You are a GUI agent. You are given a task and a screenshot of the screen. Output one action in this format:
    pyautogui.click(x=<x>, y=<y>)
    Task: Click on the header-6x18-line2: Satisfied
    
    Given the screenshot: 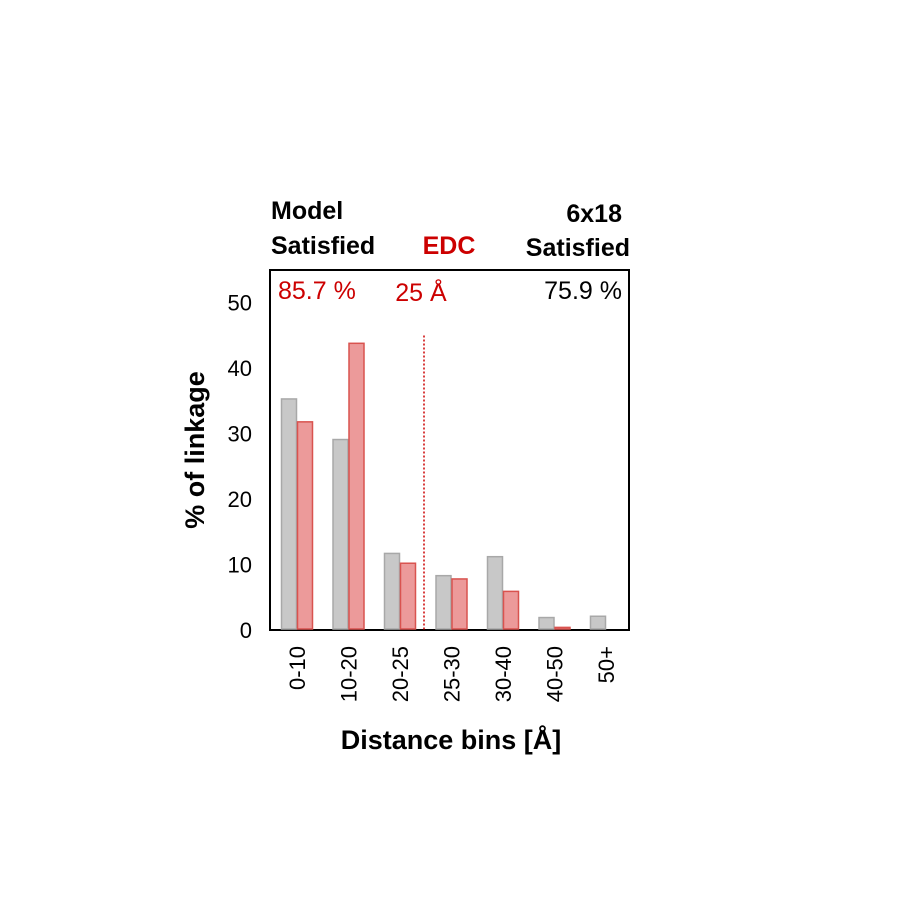 What is the action you would take?
    pyautogui.click(x=578, y=248)
    